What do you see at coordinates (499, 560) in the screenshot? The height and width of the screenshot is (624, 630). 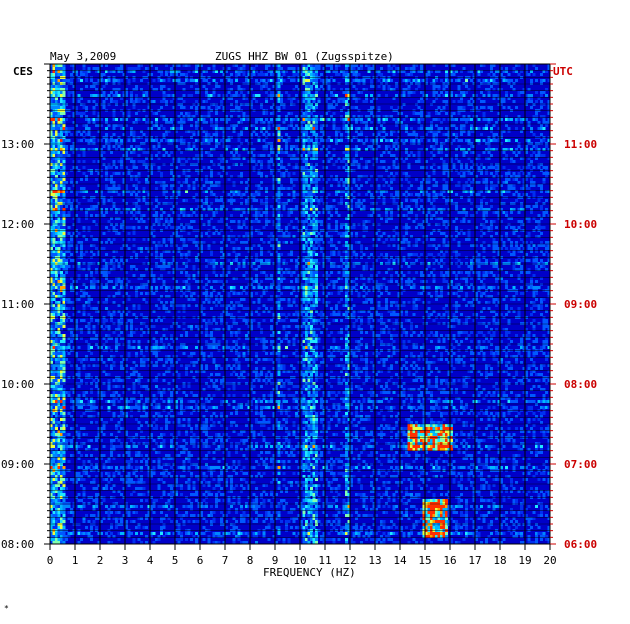 I see `x-tick-label: 18` at bounding box center [499, 560].